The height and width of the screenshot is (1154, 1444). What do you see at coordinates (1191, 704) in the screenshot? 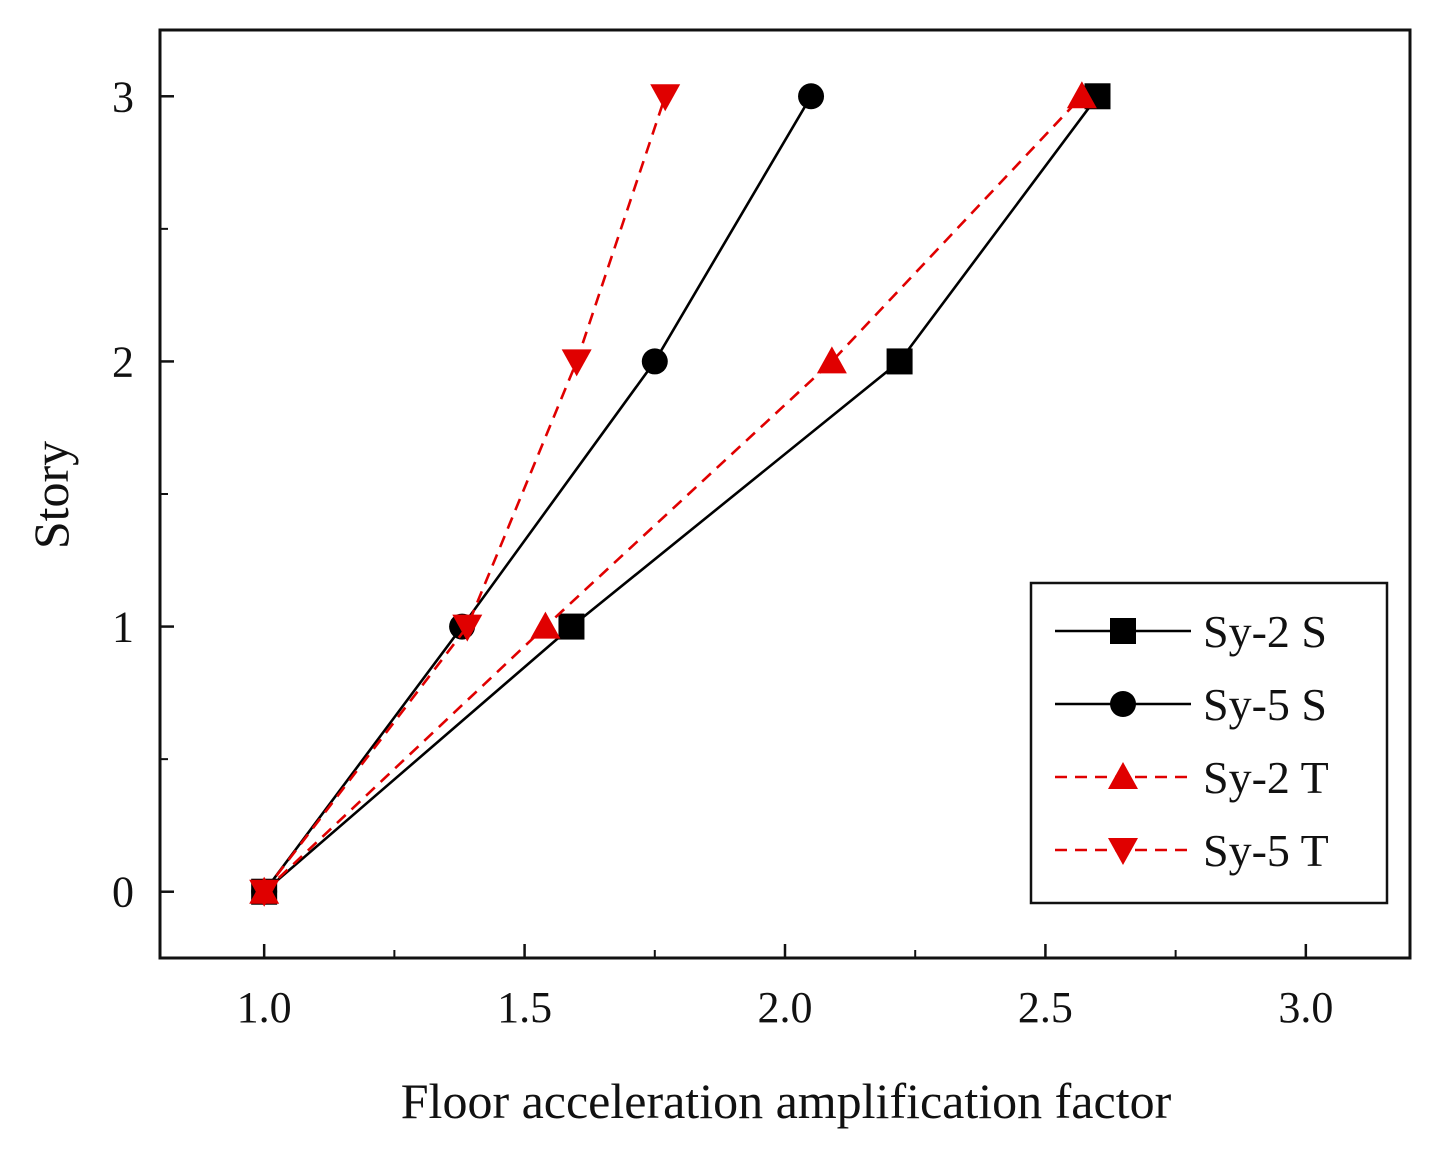
I see `legend-item-sy-5-s: Sy-5 S` at bounding box center [1191, 704].